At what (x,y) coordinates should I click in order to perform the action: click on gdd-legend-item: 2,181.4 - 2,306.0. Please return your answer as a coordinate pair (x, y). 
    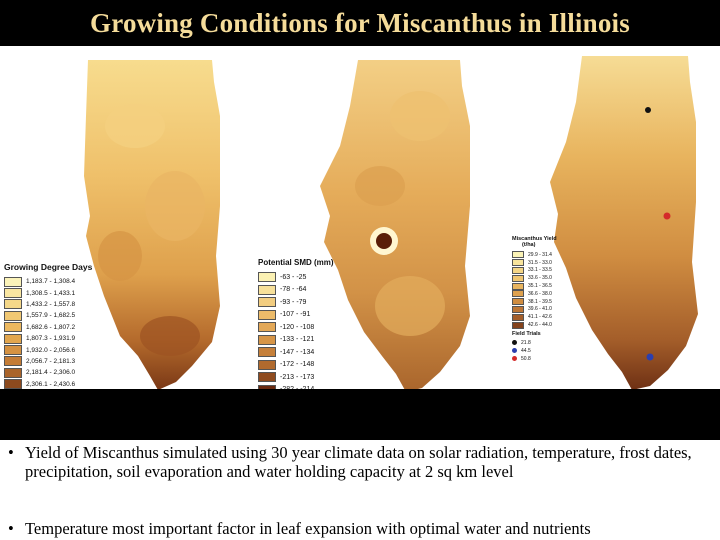
    Looking at the image, I should click on (50, 372).